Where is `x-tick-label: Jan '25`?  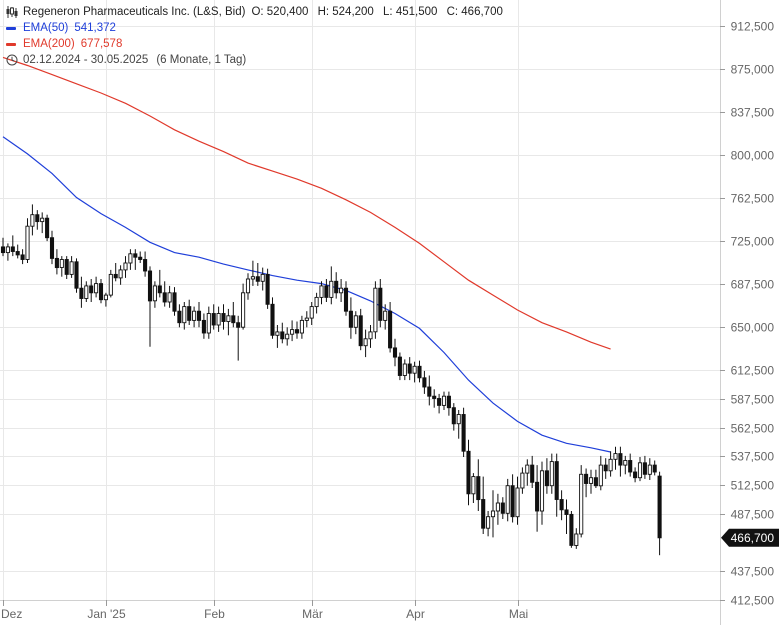
x-tick-label: Jan '25 is located at coordinates (106, 614).